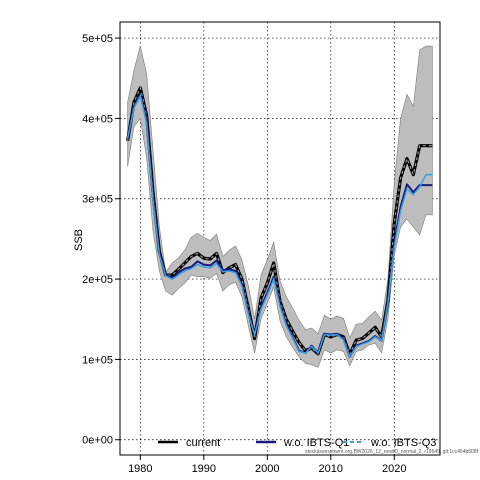  What do you see at coordinates (267, 469) in the screenshot?
I see `x-tick-label: 2000` at bounding box center [267, 469].